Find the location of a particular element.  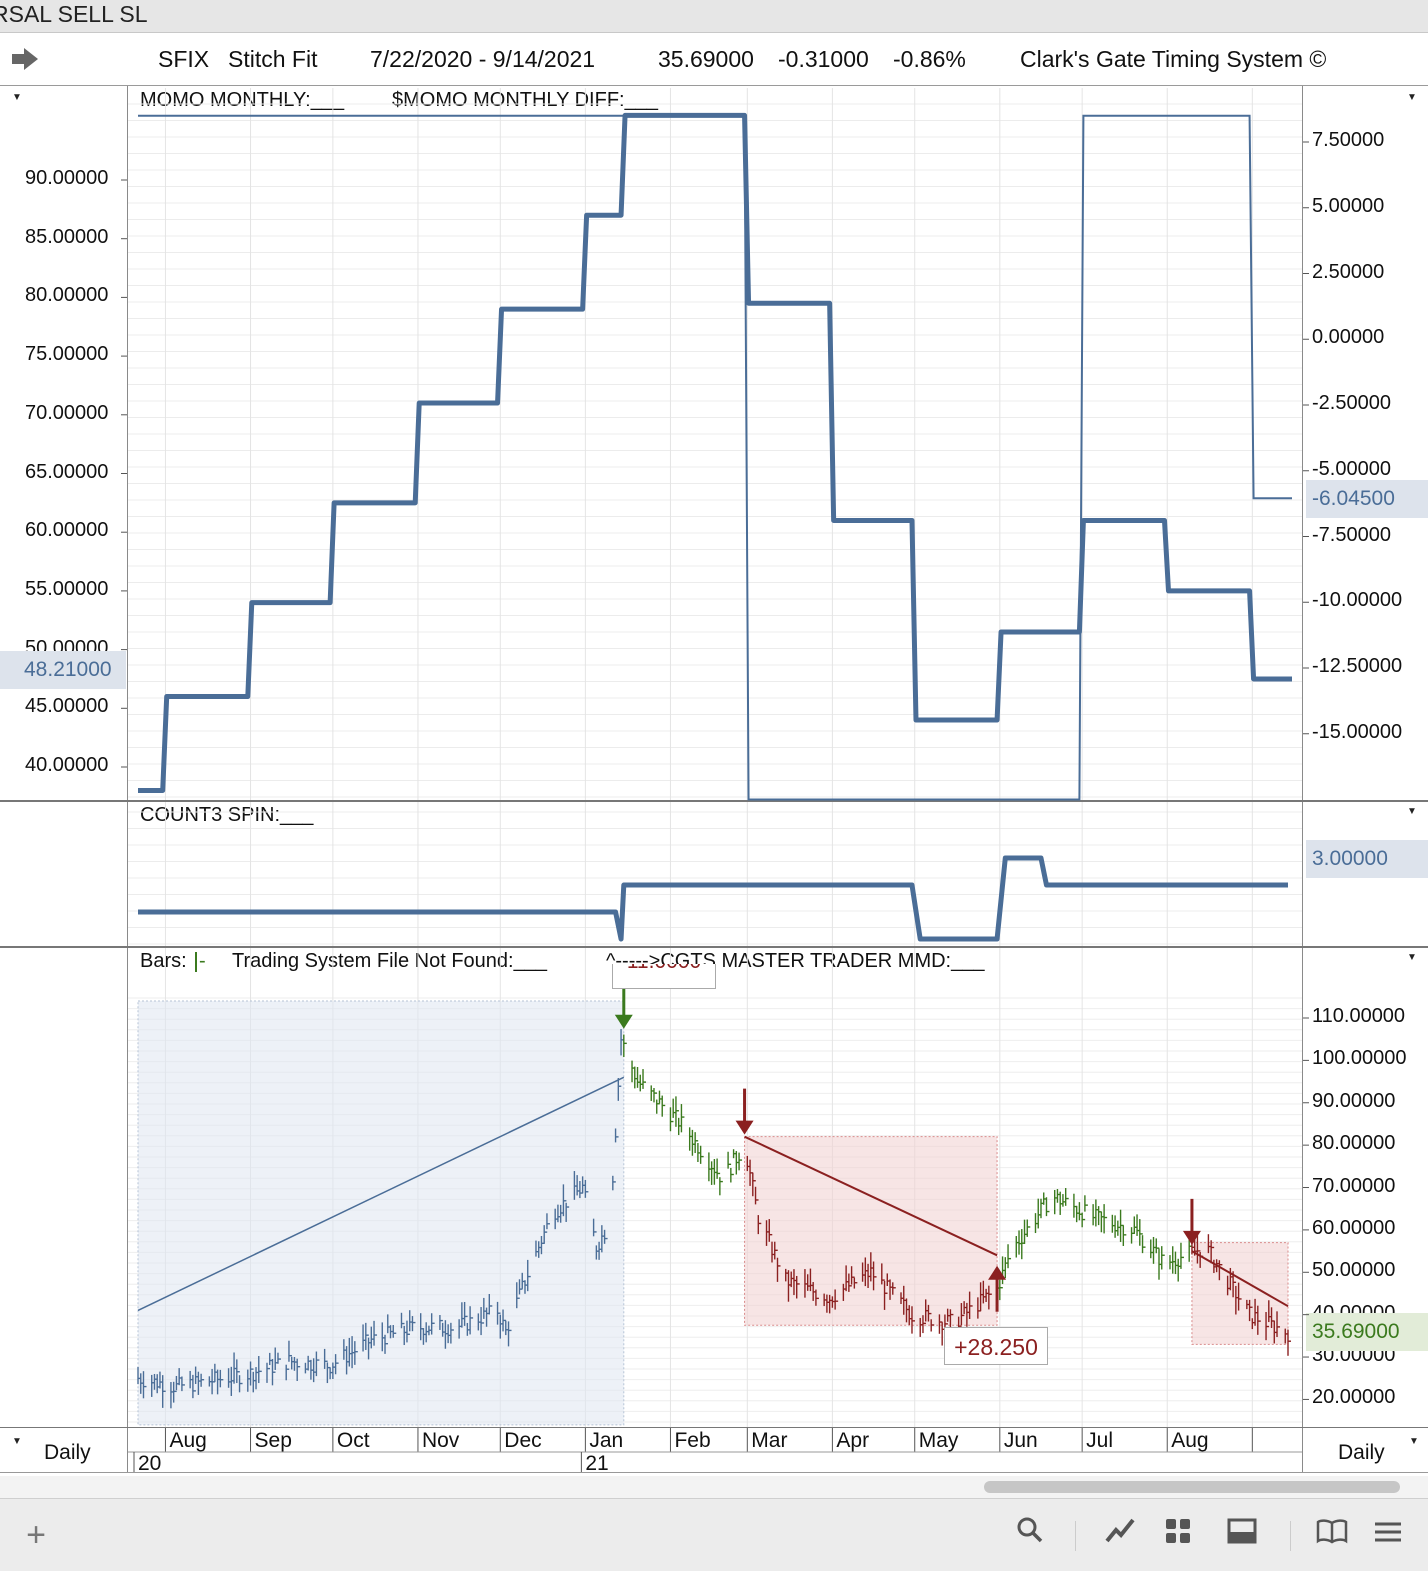

year-label: 21 is located at coordinates (597, 1463).